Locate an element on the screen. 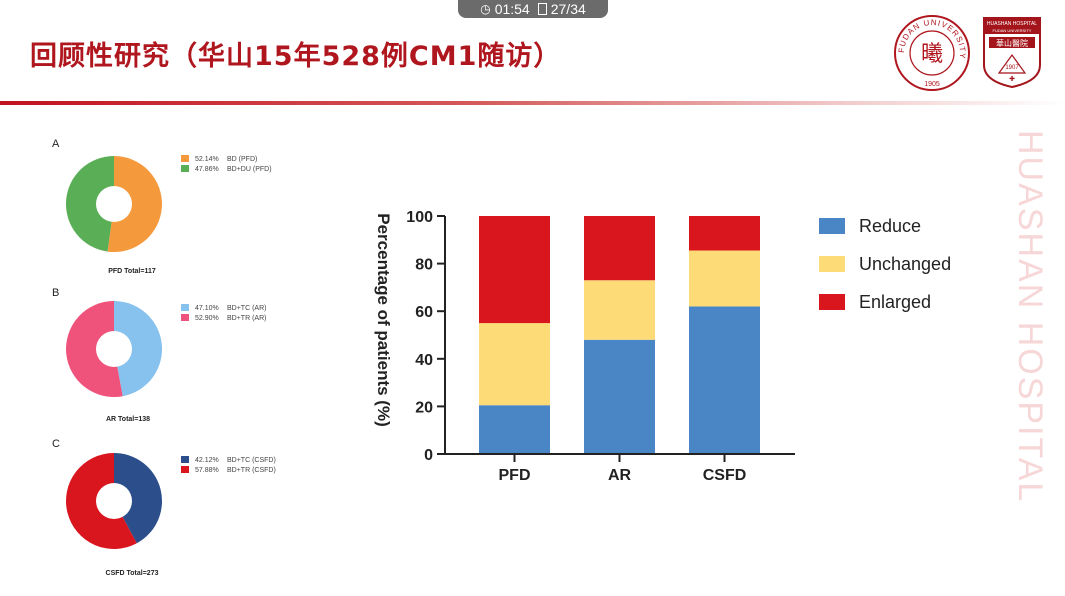 The height and width of the screenshot is (596, 1065). y-axis-ticks: 0 20 40 60 80 100 is located at coordinates (425, 336).